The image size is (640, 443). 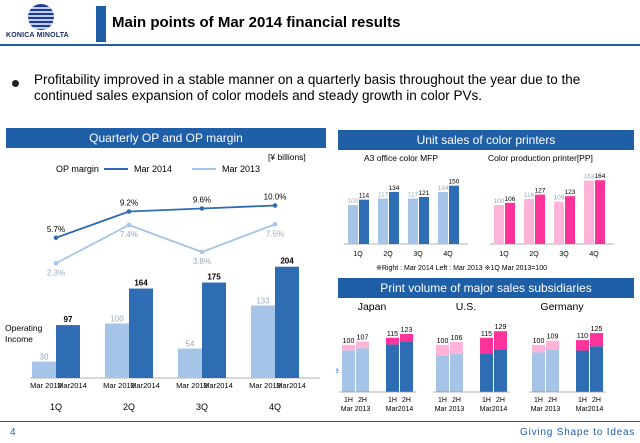 What do you see at coordinates (56, 407) in the screenshot?
I see `op-category-label: 1Q` at bounding box center [56, 407].